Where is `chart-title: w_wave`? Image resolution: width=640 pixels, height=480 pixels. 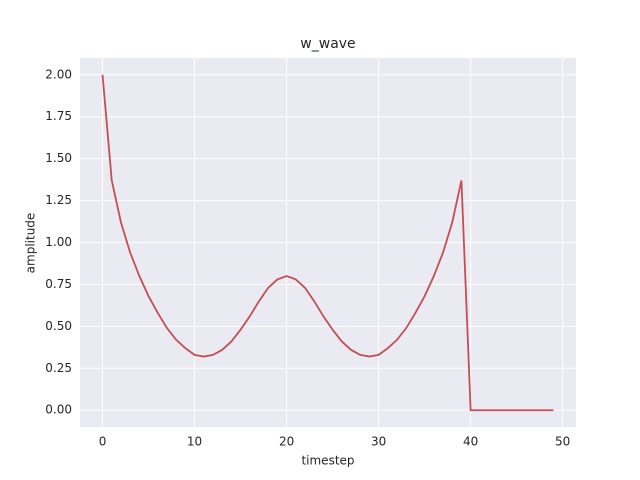
chart-title: w_wave is located at coordinates (327, 44).